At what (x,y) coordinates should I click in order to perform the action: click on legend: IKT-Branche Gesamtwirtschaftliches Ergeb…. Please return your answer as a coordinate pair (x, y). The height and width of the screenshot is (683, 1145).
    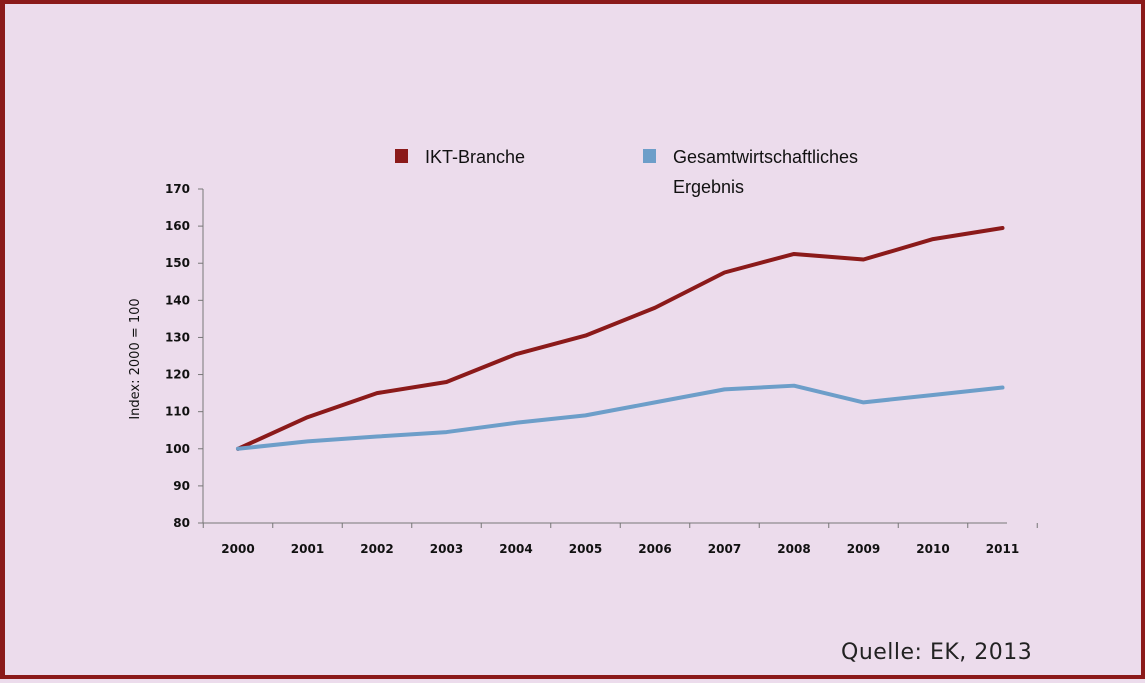
    Looking at the image, I should click on (626, 172).